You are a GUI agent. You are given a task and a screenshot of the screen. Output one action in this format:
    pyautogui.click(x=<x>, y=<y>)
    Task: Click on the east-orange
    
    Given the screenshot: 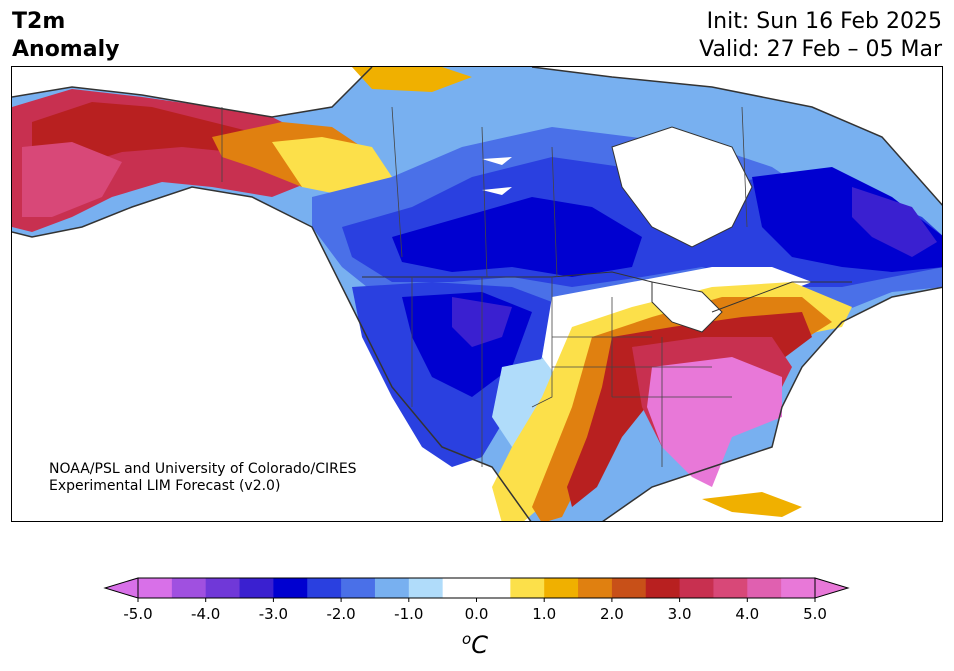 What is the action you would take?
    pyautogui.click(x=682, y=409)
    